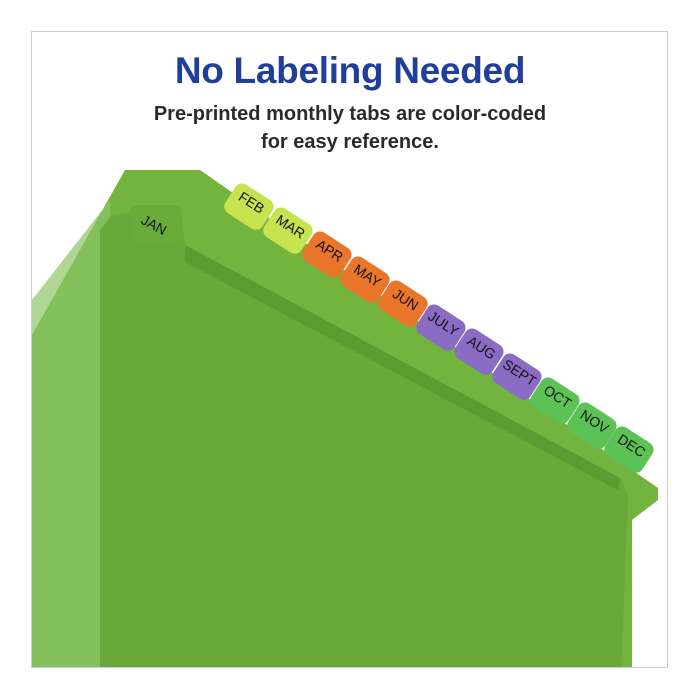  I want to click on month-tab-aug: AUG, so click(478, 351).